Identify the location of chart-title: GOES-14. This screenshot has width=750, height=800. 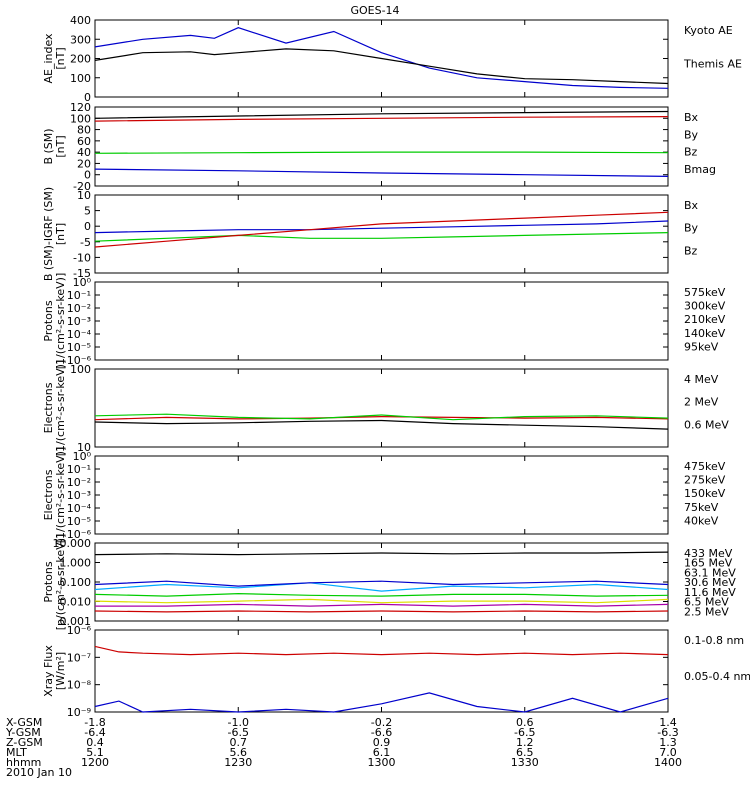
(374, 10).